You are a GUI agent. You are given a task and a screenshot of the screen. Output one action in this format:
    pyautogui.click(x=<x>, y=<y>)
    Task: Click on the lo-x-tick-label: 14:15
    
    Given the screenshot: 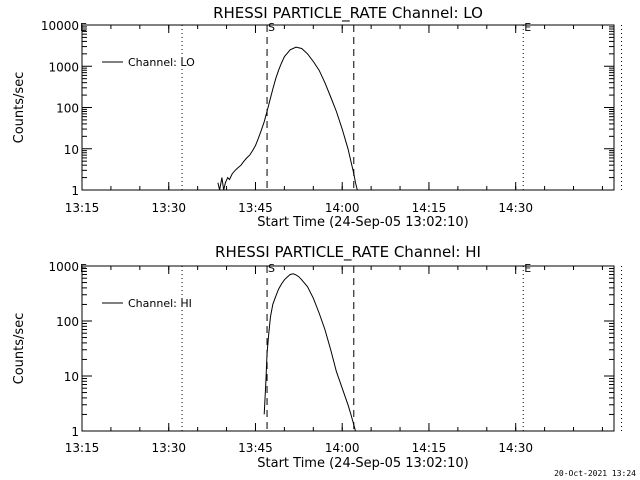 What is the action you would take?
    pyautogui.click(x=429, y=208)
    